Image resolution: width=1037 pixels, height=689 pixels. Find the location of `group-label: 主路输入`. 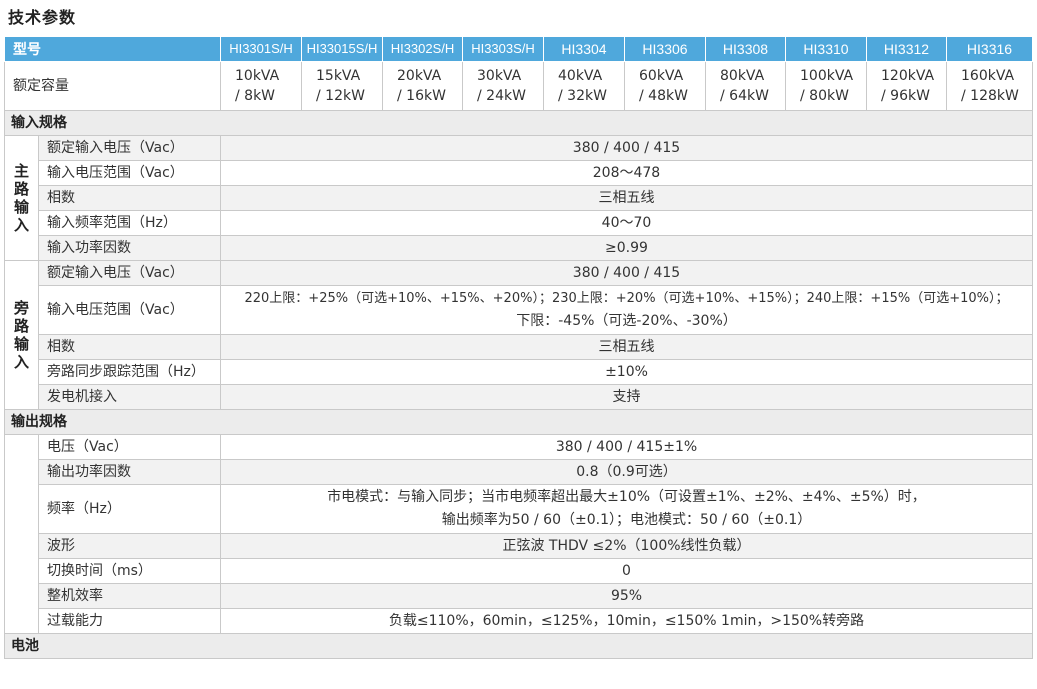

group-label: 主路输入 is located at coordinates (21, 198).